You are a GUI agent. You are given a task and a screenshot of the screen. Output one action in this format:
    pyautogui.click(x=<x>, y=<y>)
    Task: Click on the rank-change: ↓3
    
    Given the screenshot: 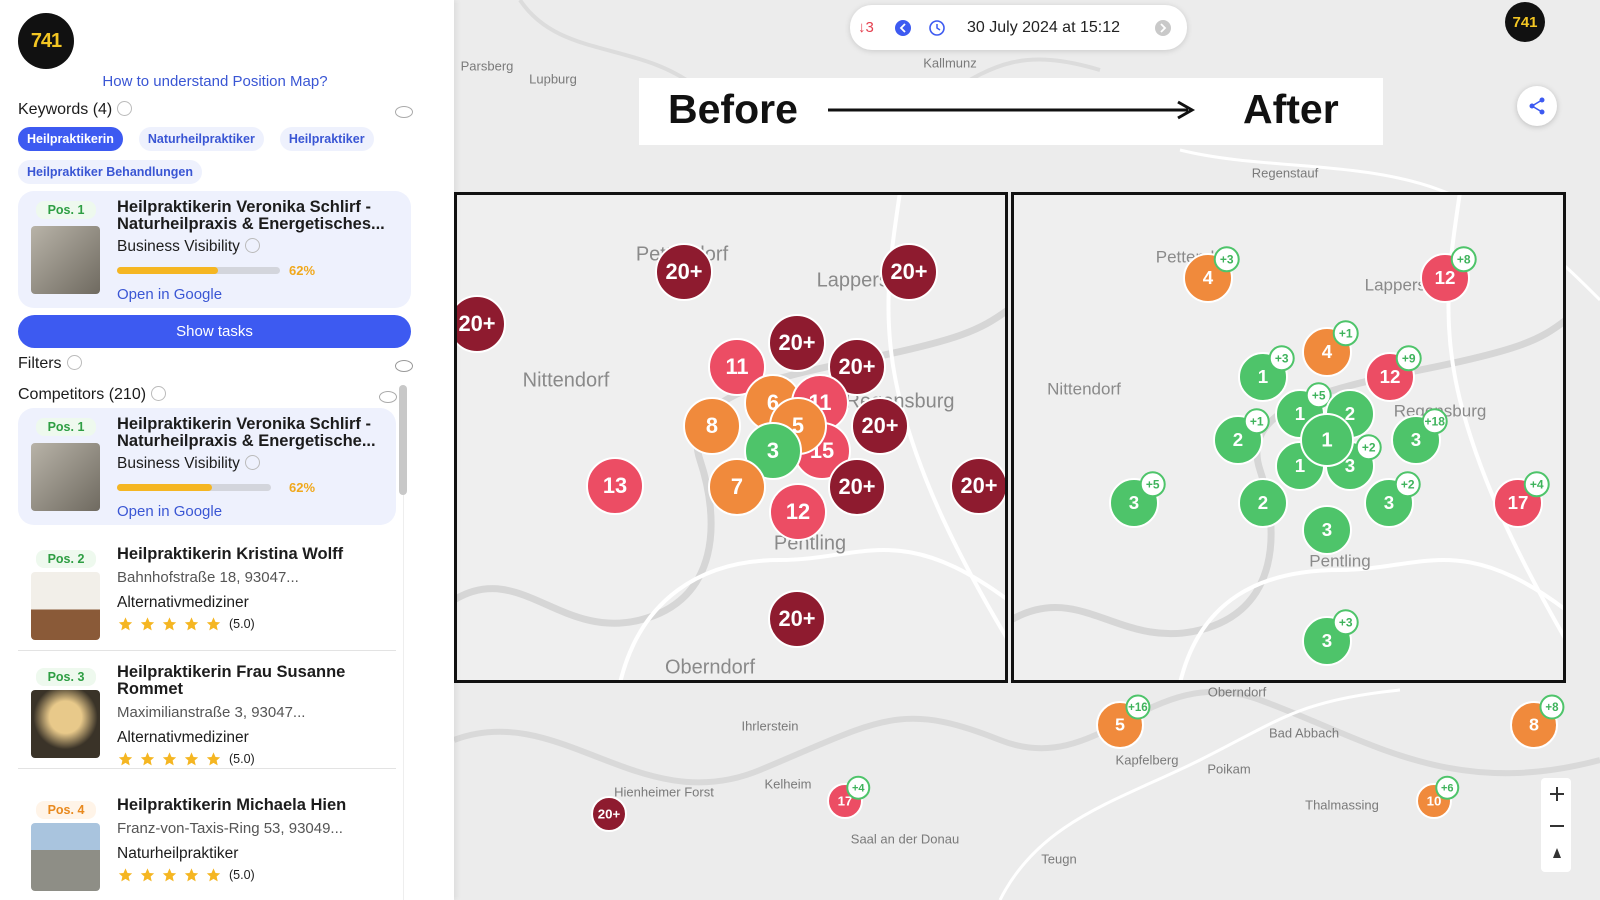 What is the action you would take?
    pyautogui.click(x=866, y=27)
    